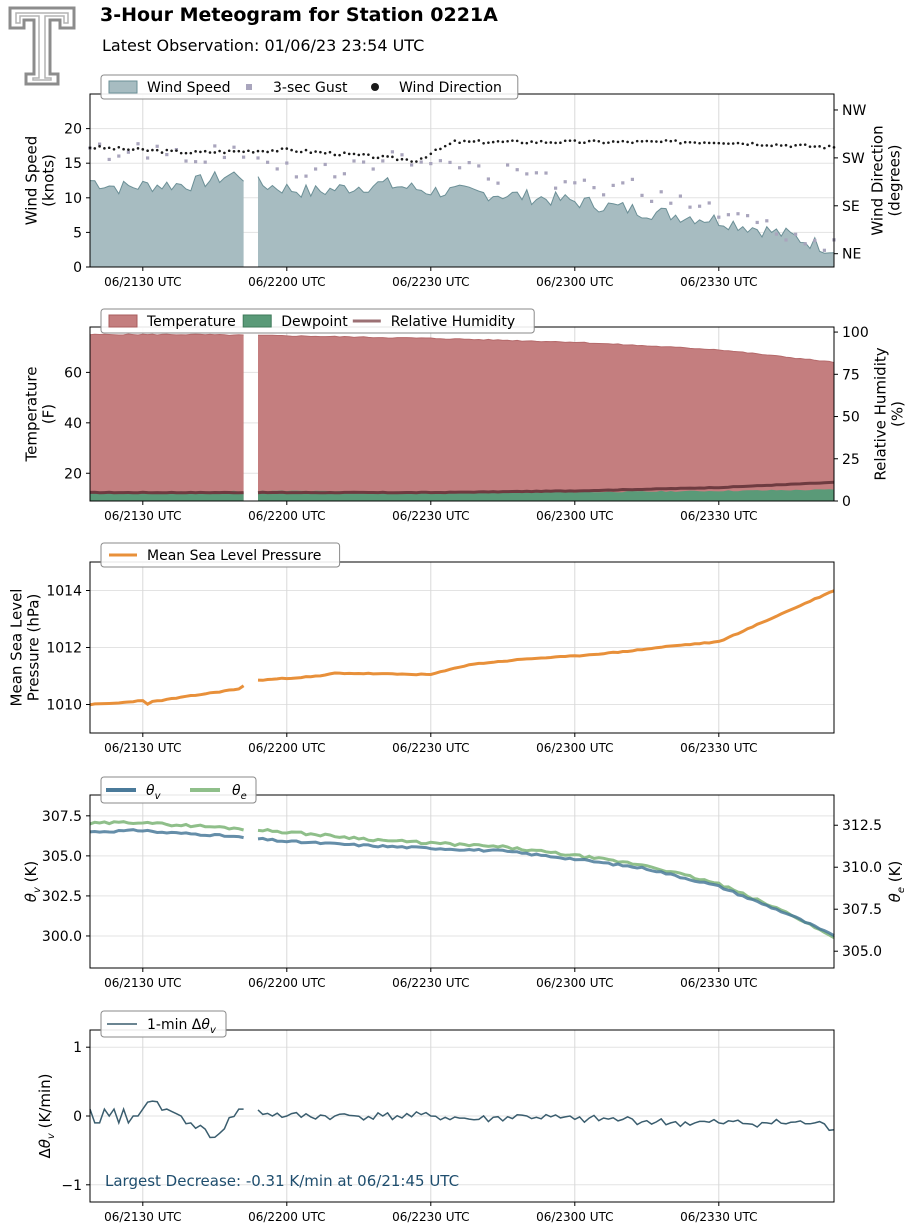 The height and width of the screenshot is (1231, 913). Describe the element at coordinates (546, 635) in the screenshot. I see `pressure-line` at that location.